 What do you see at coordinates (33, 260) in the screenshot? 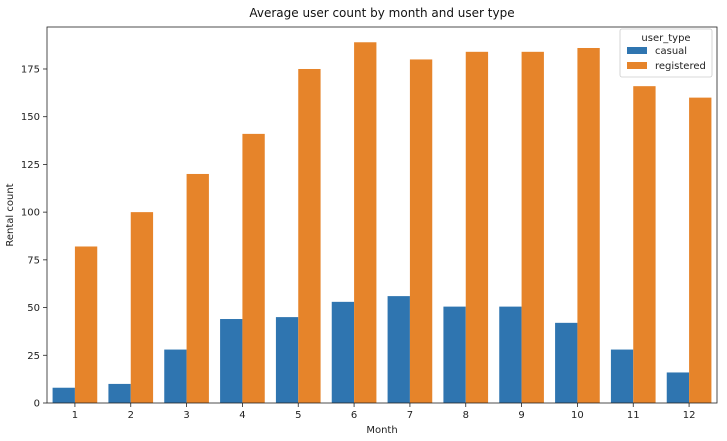
I see `y-tick-label: 75` at bounding box center [33, 260].